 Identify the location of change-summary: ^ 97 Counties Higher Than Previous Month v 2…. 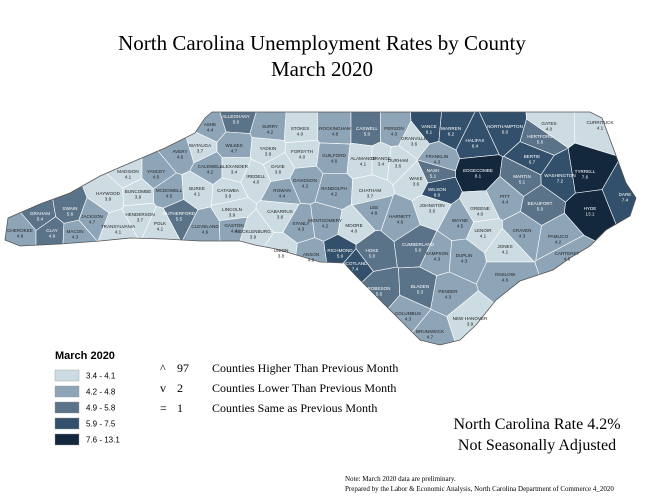
(279, 388).